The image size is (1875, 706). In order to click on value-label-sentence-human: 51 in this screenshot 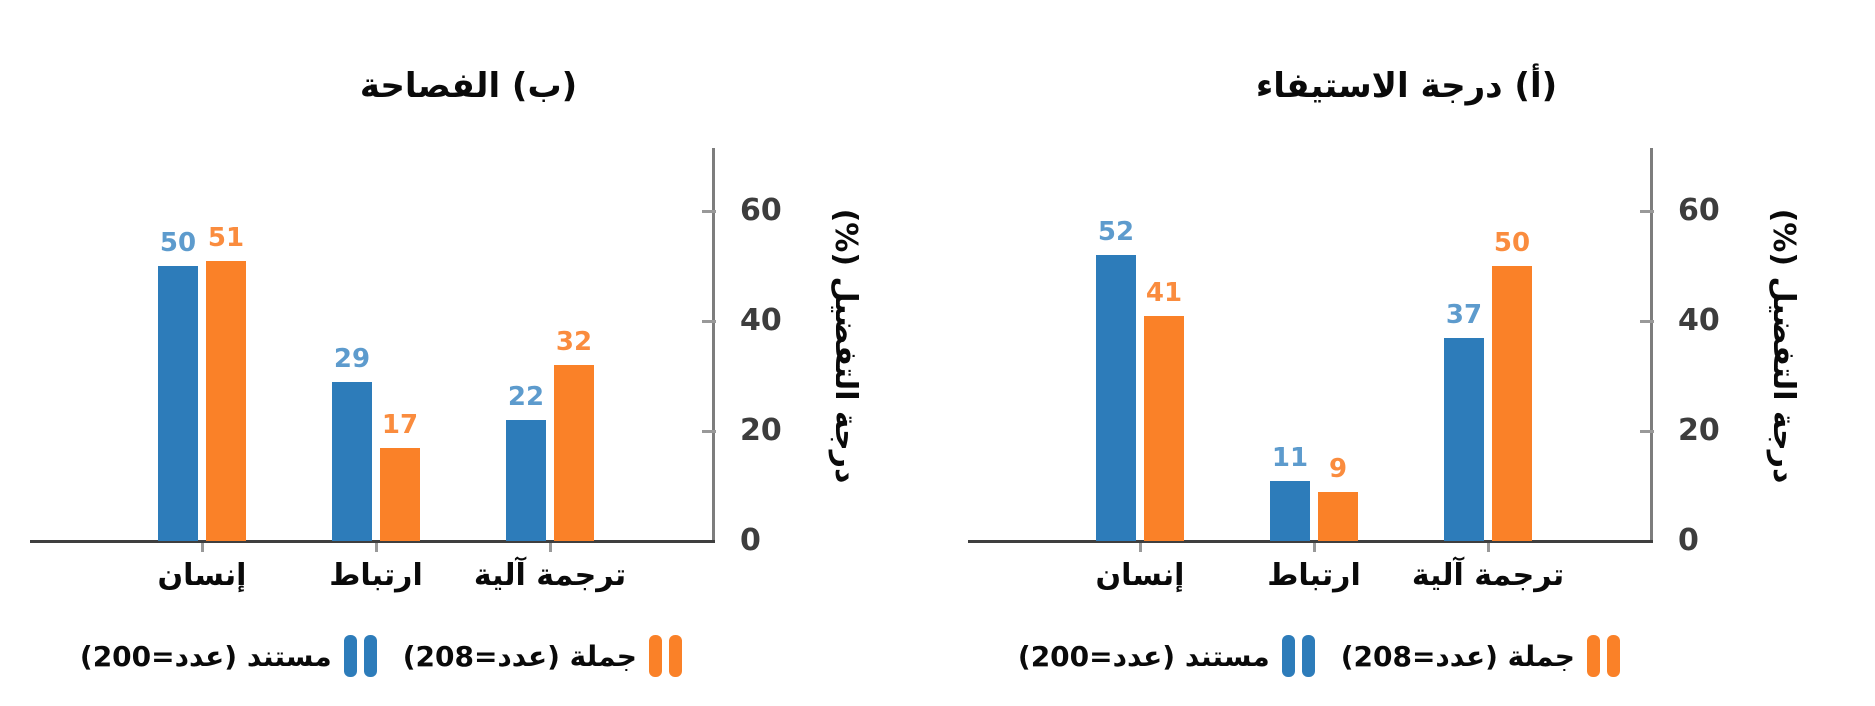, I will do `click(226, 237)`.